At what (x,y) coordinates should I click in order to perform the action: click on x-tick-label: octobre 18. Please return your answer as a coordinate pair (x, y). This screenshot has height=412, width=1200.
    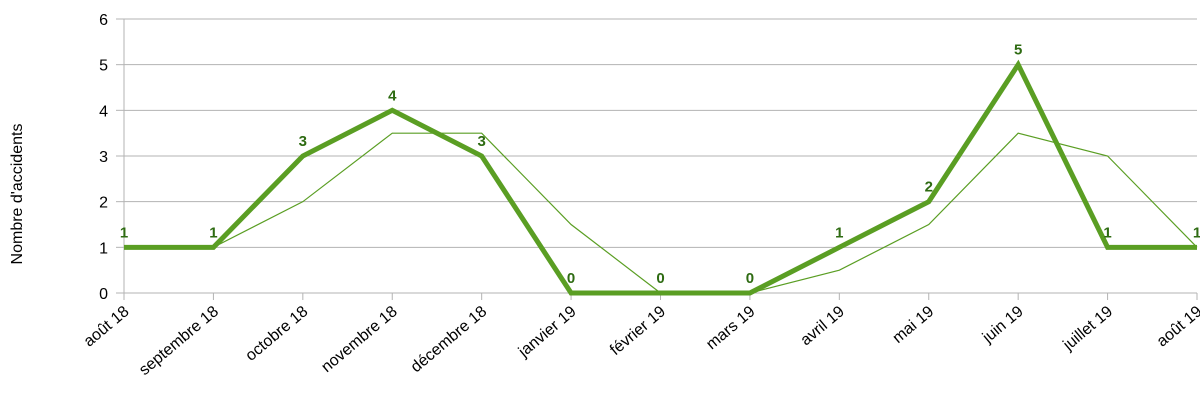
    Looking at the image, I should click on (277, 334).